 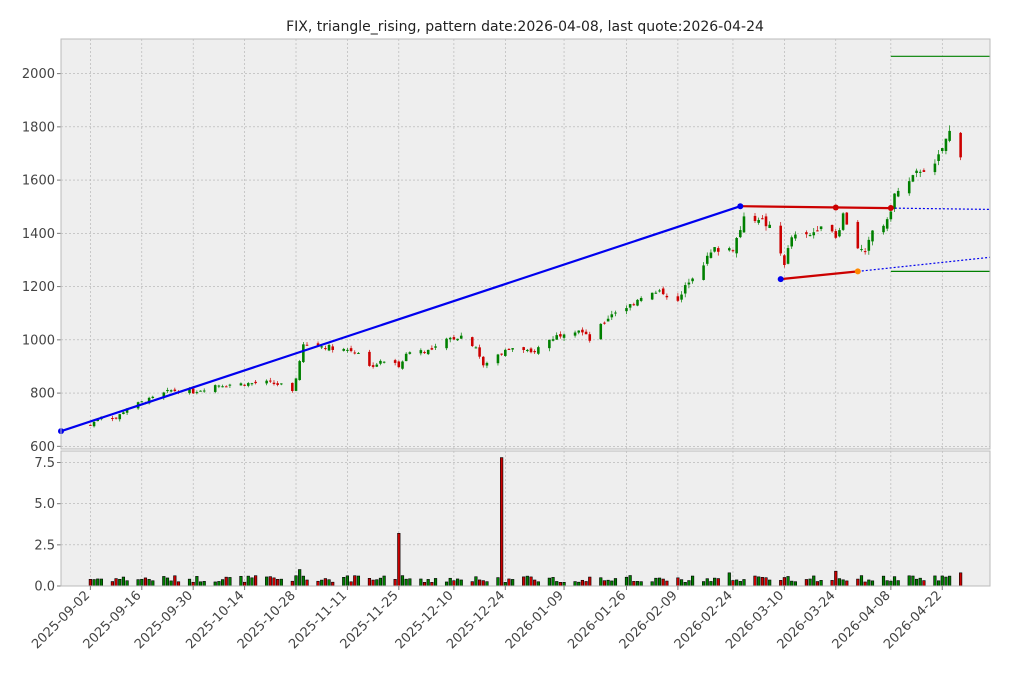 What do you see at coordinates (44, 545) in the screenshot?
I see `volume-tick-label: 2.5` at bounding box center [44, 545].